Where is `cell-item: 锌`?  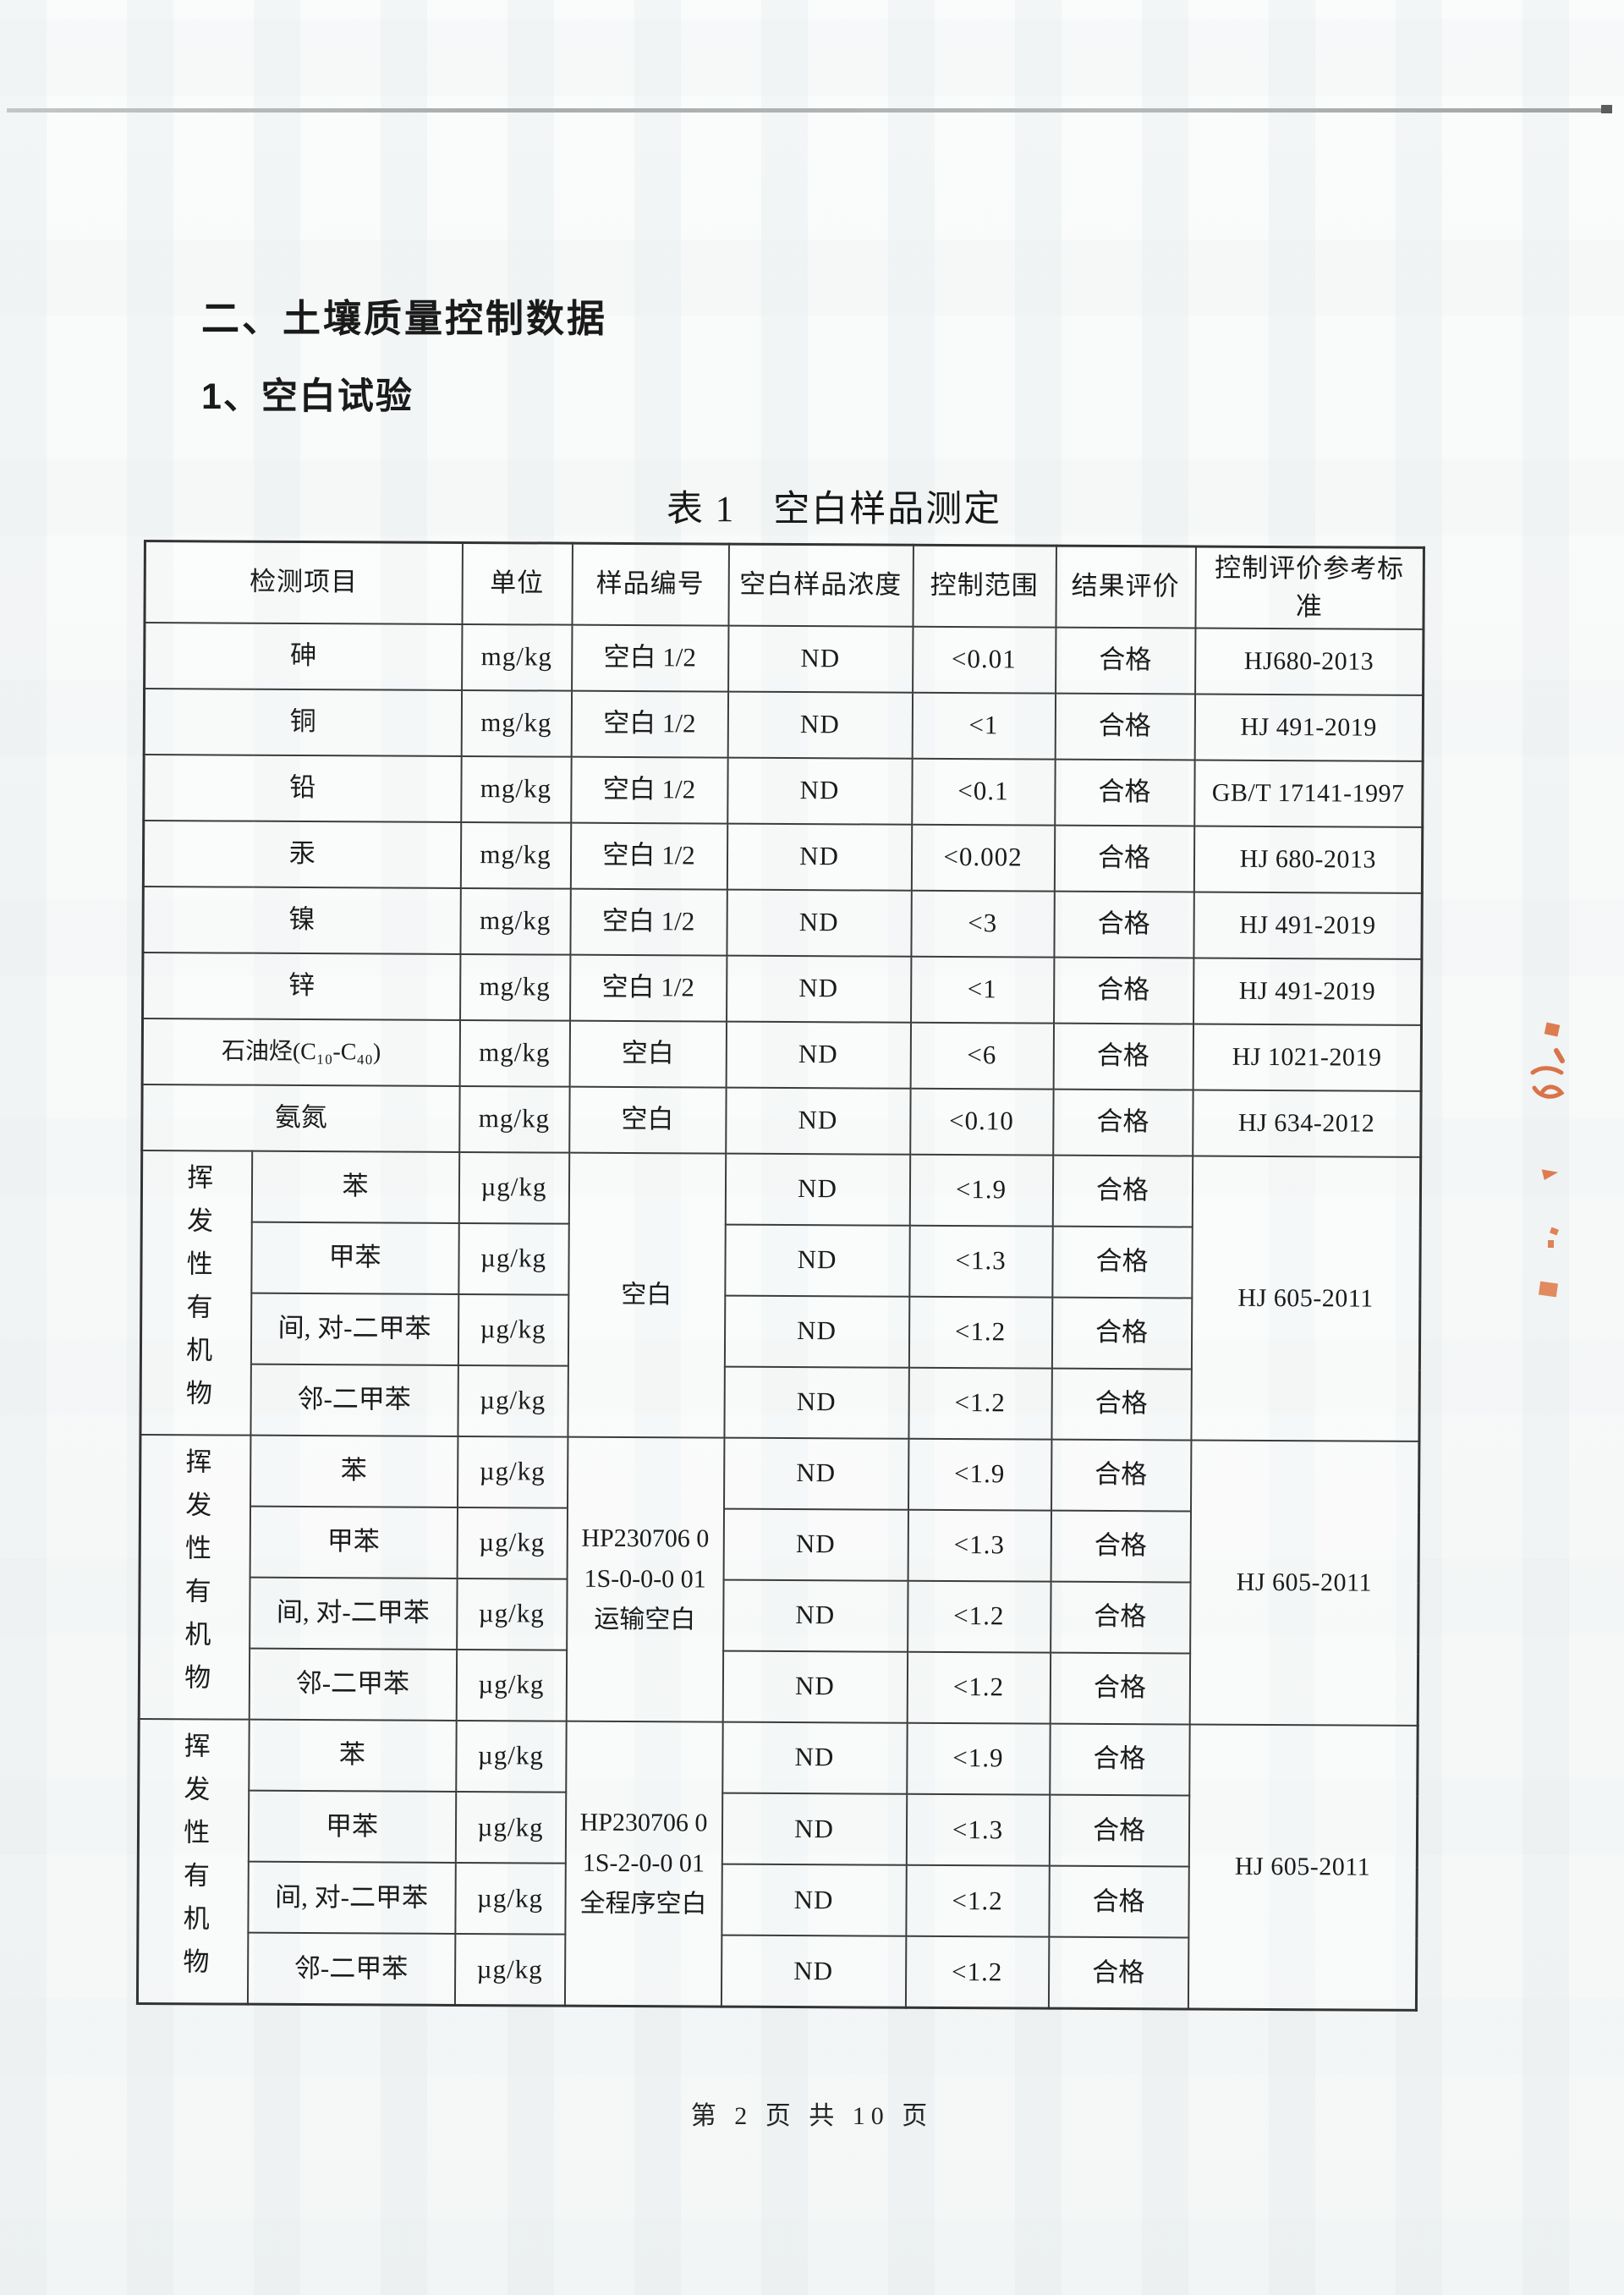
cell-item: 锌 is located at coordinates (301, 986).